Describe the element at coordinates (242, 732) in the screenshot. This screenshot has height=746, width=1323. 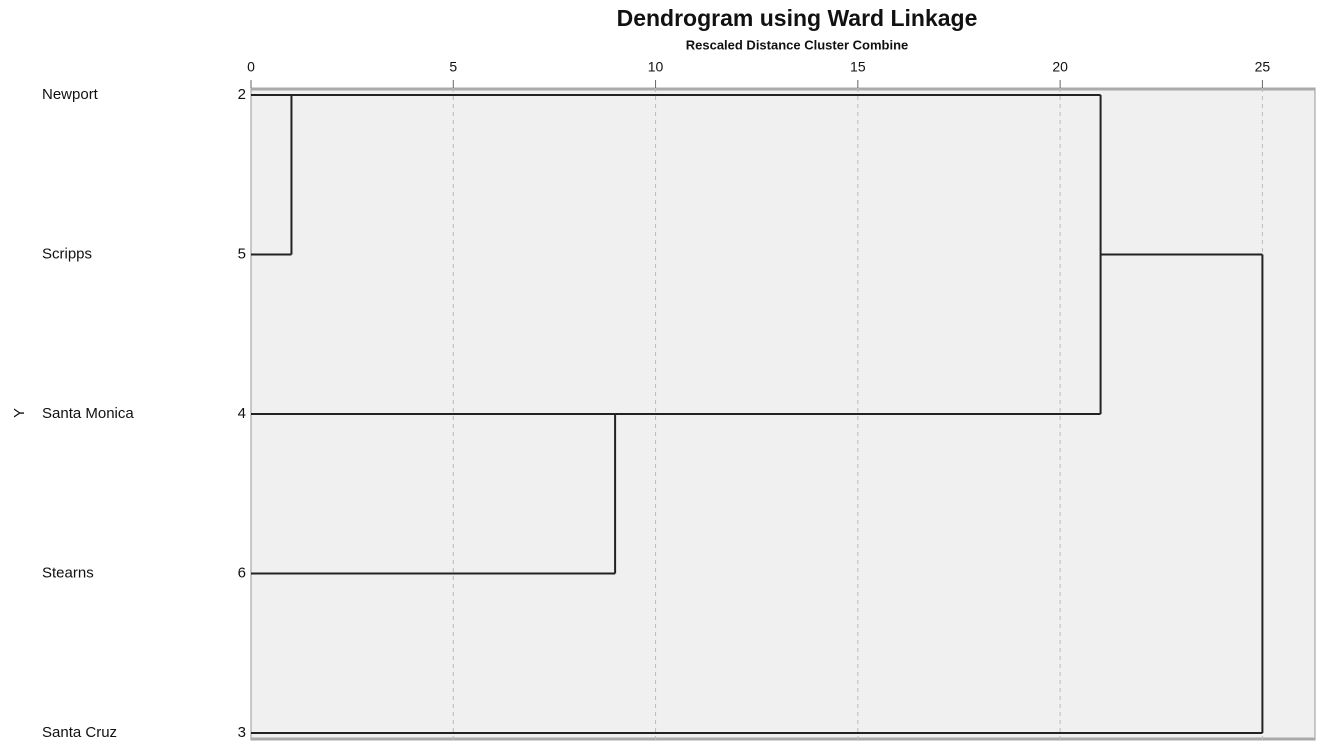
I see `leaf-case: 3` at that location.